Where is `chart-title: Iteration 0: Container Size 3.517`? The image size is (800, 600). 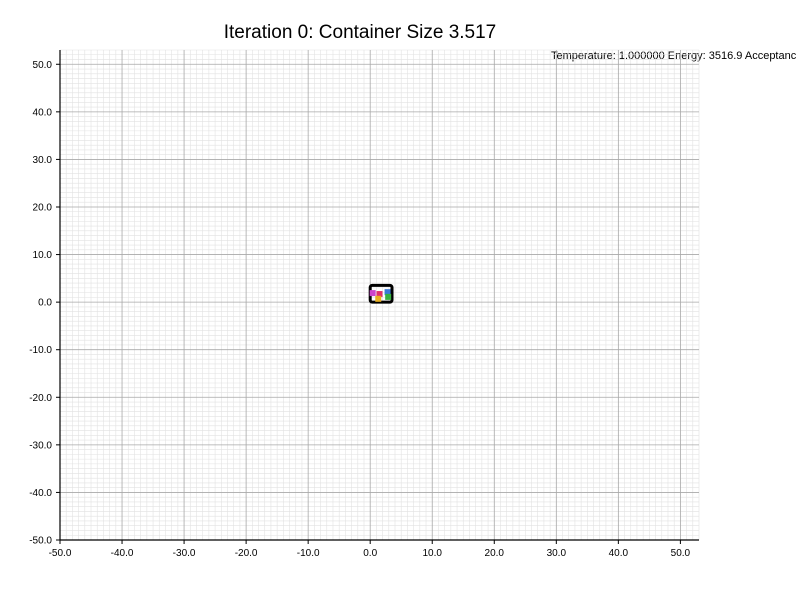 chart-title: Iteration 0: Container Size 3.517 is located at coordinates (360, 32).